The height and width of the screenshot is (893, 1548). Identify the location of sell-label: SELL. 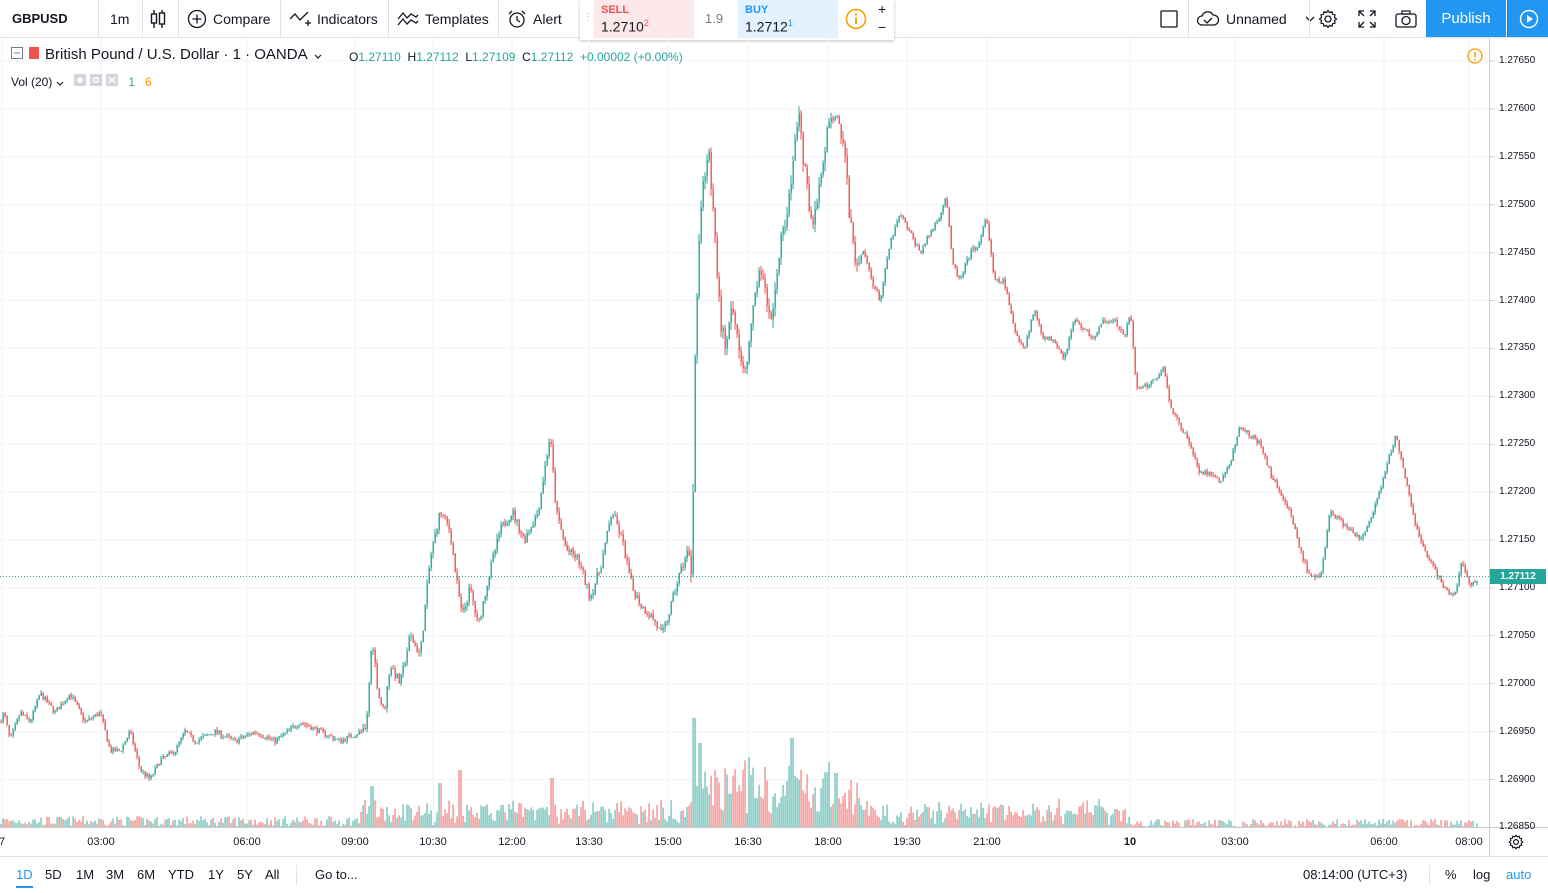
(615, 10).